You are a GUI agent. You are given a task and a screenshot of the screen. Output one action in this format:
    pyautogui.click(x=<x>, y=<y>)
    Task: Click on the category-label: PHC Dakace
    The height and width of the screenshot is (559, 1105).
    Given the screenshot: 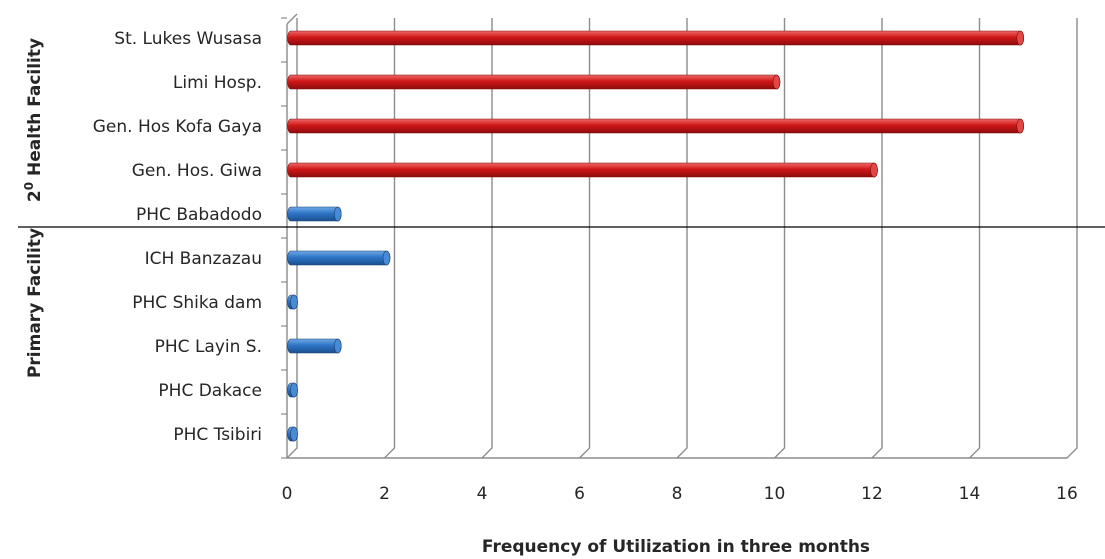 What is the action you would take?
    pyautogui.click(x=210, y=391)
    